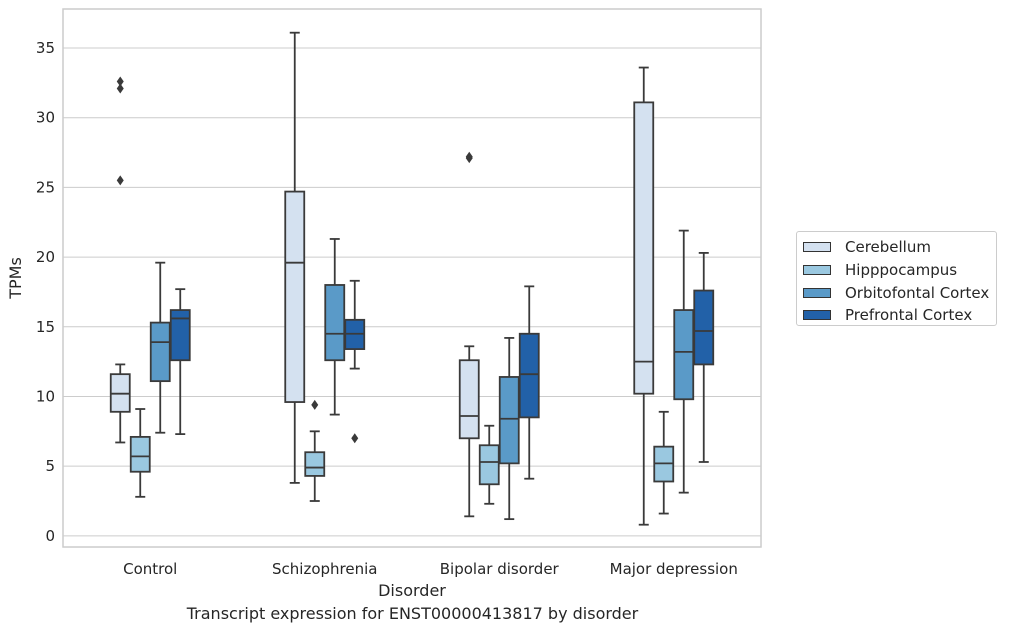  I want to click on y-tick-label: 25, so click(45, 187).